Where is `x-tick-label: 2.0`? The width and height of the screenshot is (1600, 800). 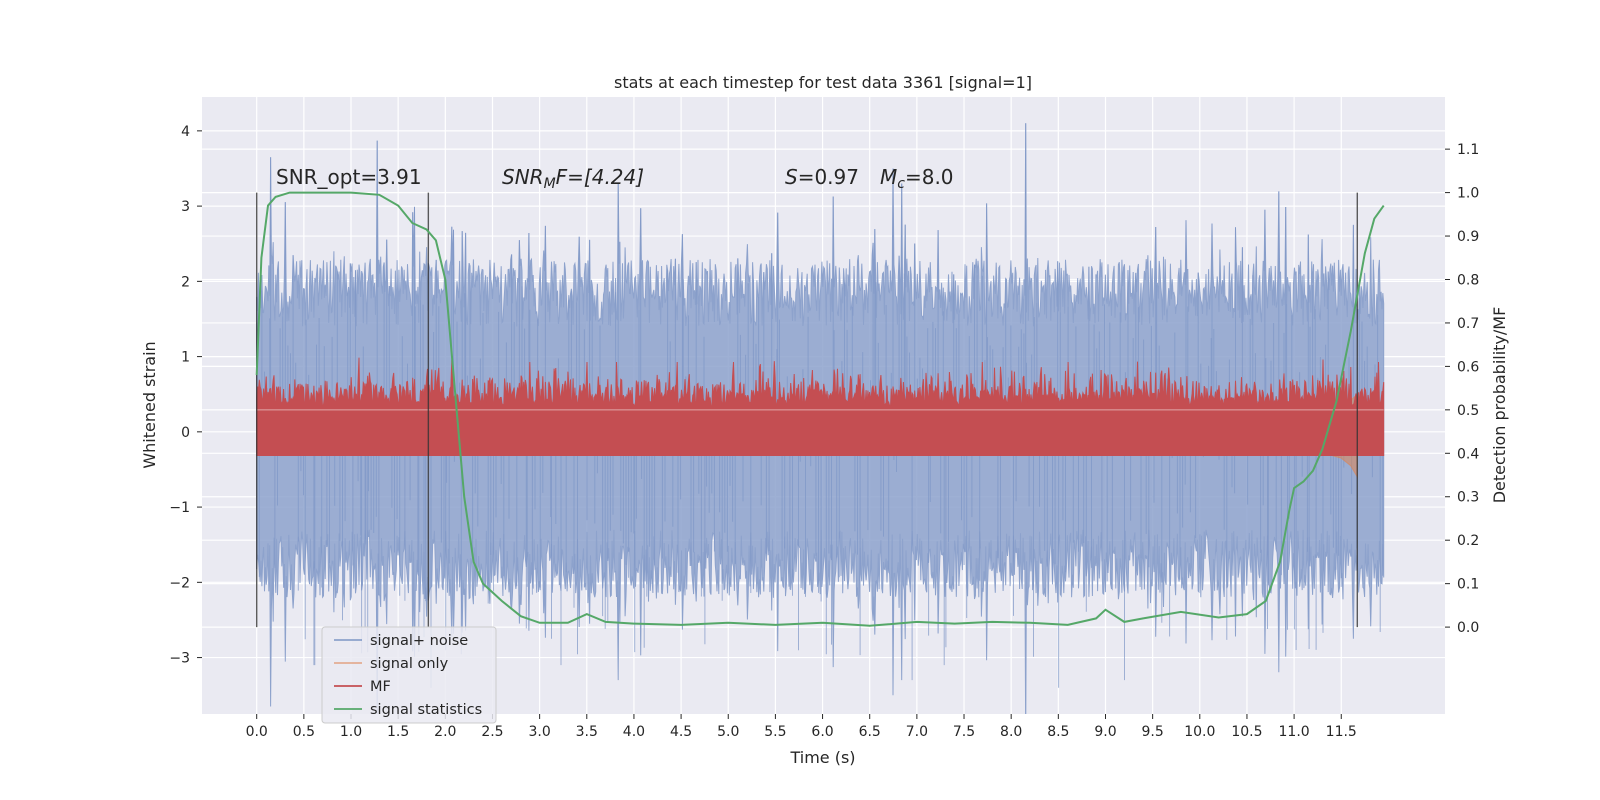 x-tick-label: 2.0 is located at coordinates (445, 732).